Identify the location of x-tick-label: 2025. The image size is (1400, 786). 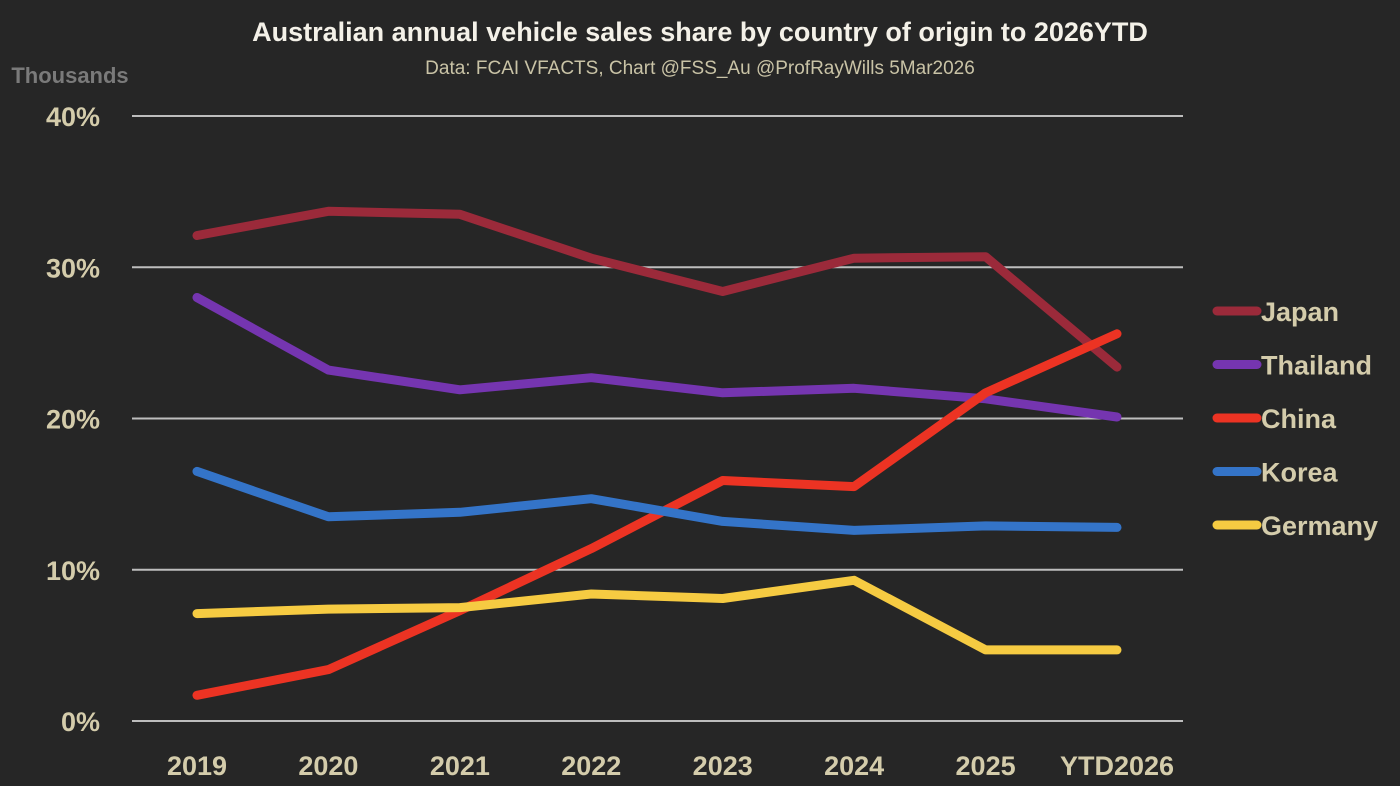
(986, 766).